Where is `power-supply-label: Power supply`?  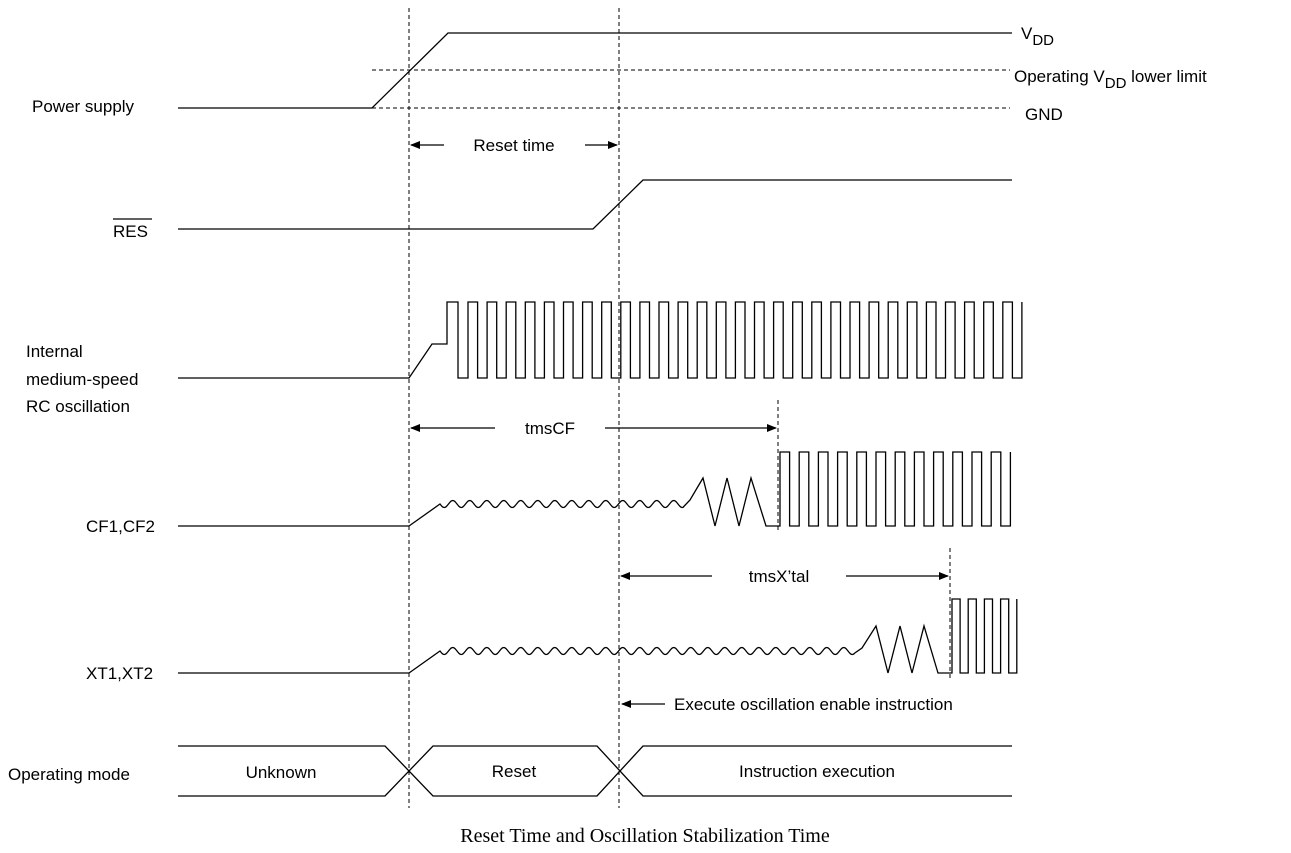 power-supply-label: Power supply is located at coordinates (83, 106).